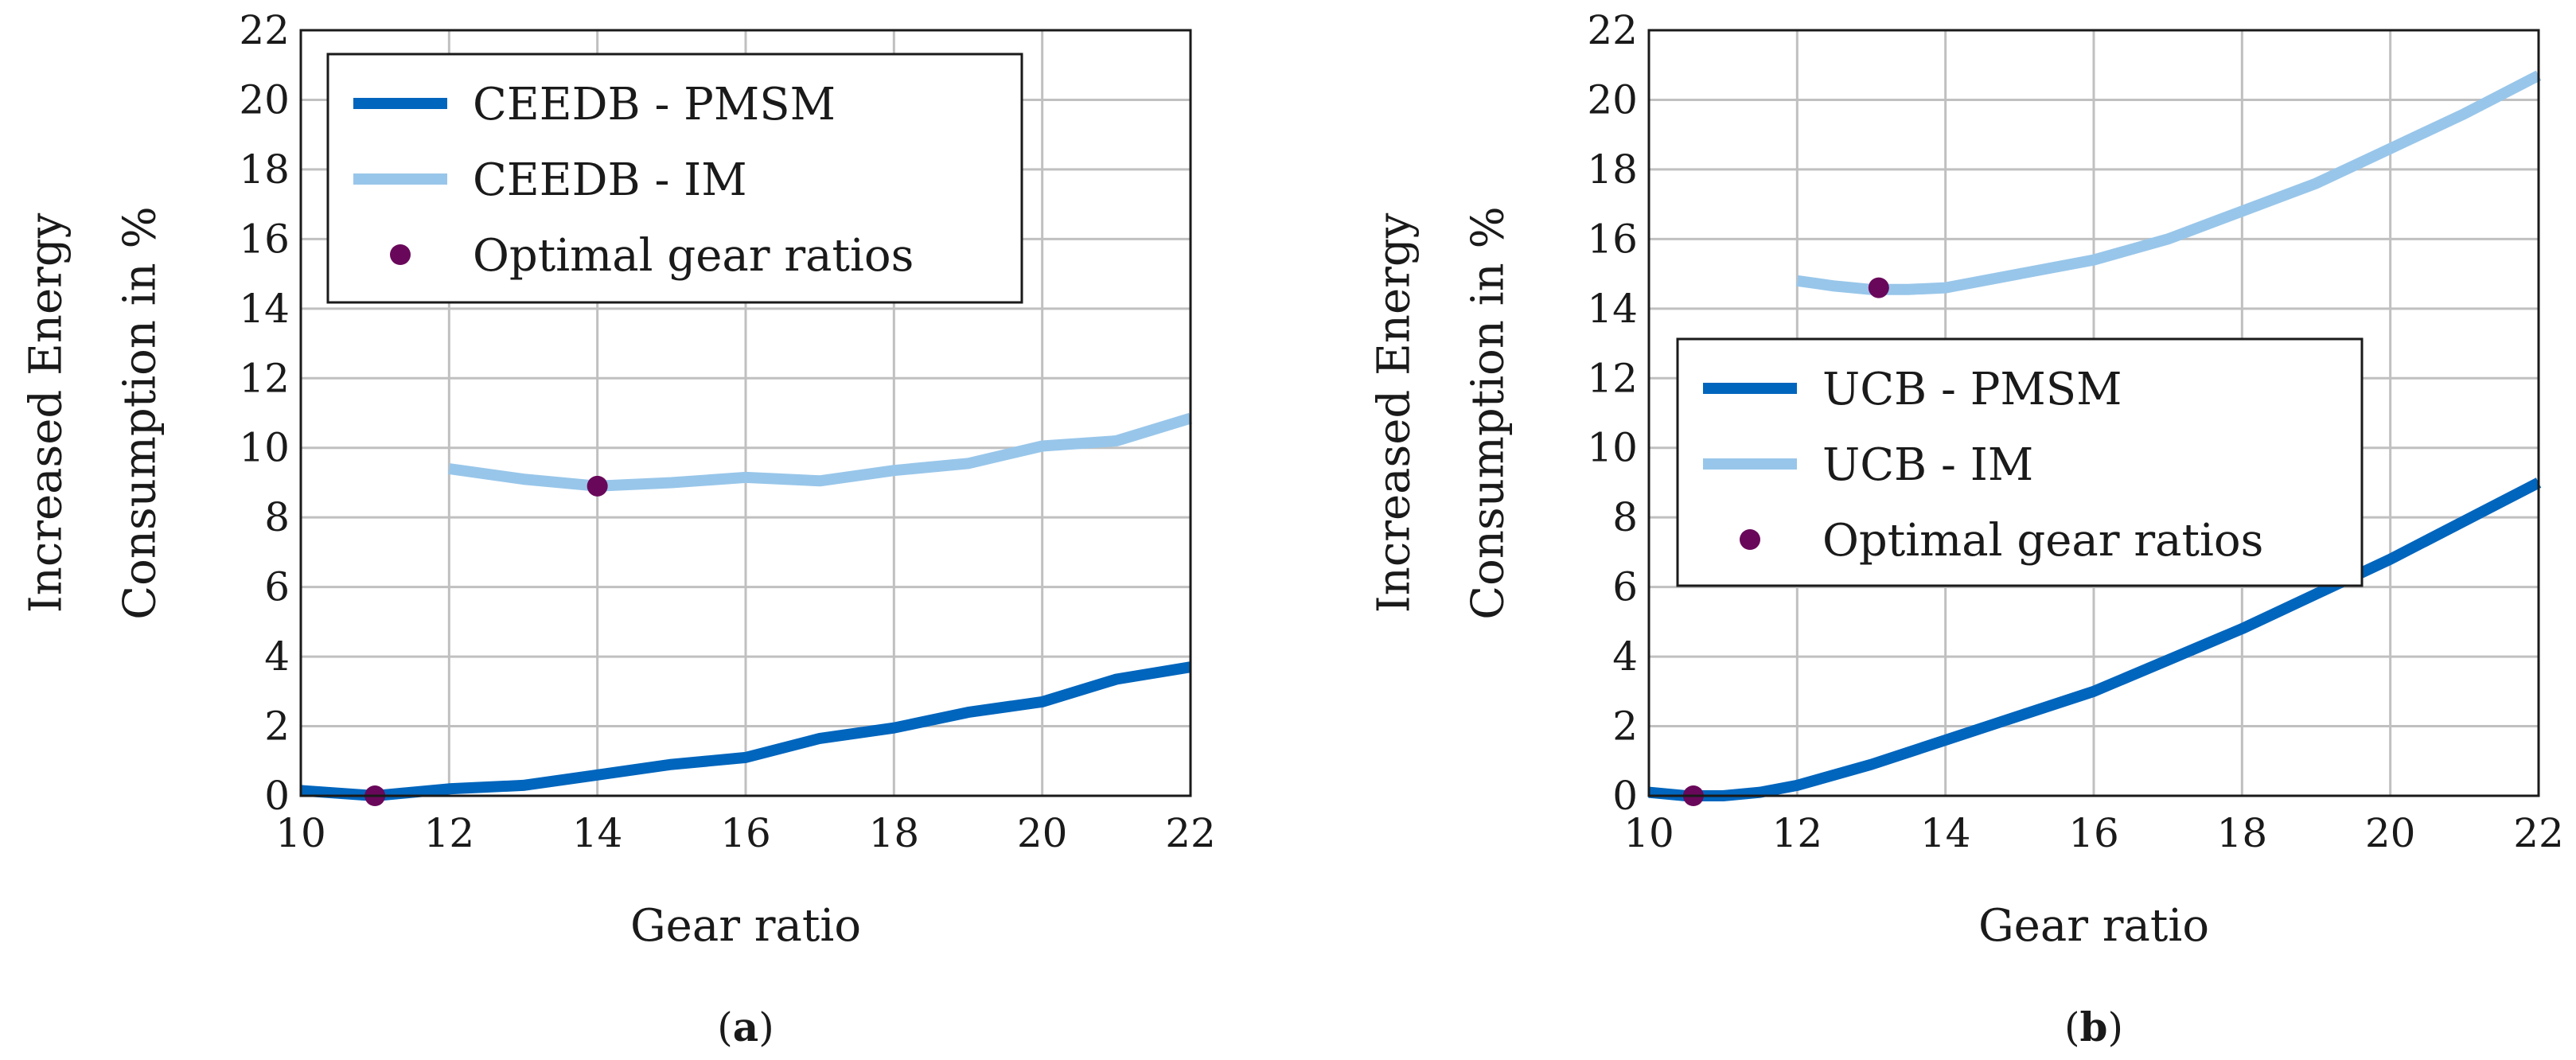  I want to click on panel-a-pmsm-line-layer, so click(746, 731).